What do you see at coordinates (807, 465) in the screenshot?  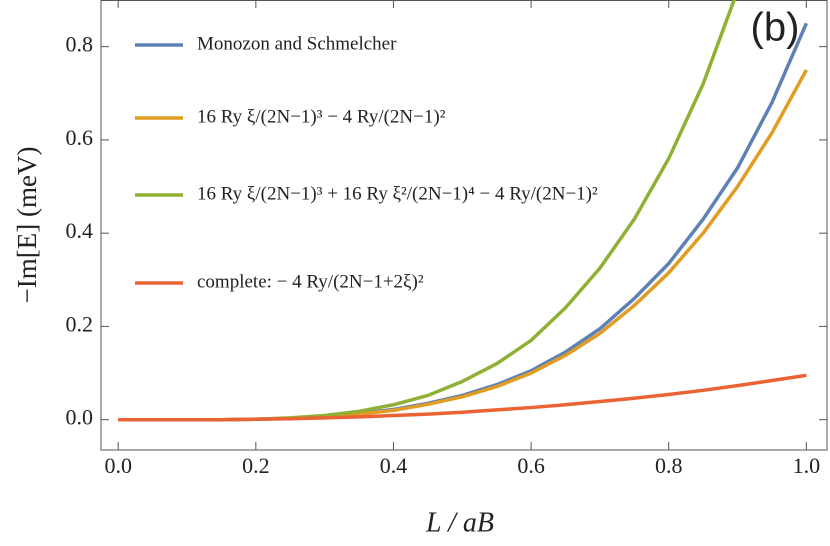 I see `x-tick-label: 1.0` at bounding box center [807, 465].